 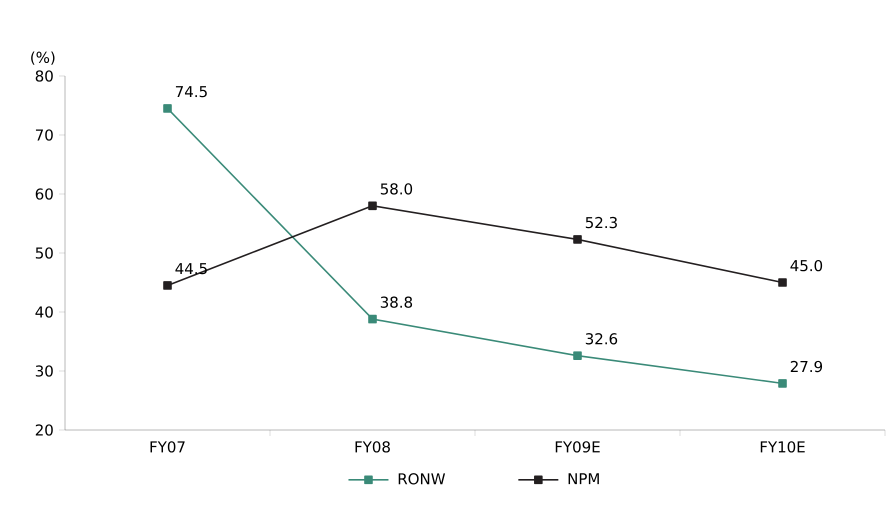 I want to click on y-tick-label: 70, so click(x=44, y=135).